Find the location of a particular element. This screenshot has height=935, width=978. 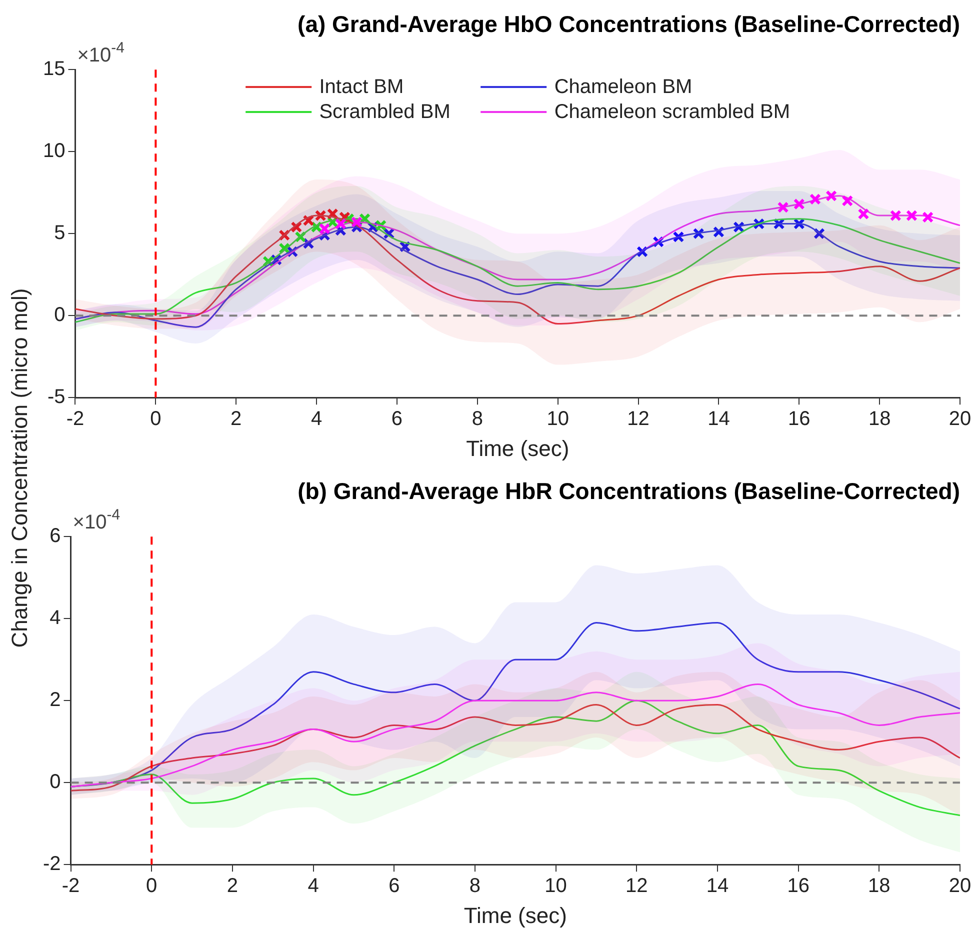

y-tick-label: 5 is located at coordinates (60, 233).